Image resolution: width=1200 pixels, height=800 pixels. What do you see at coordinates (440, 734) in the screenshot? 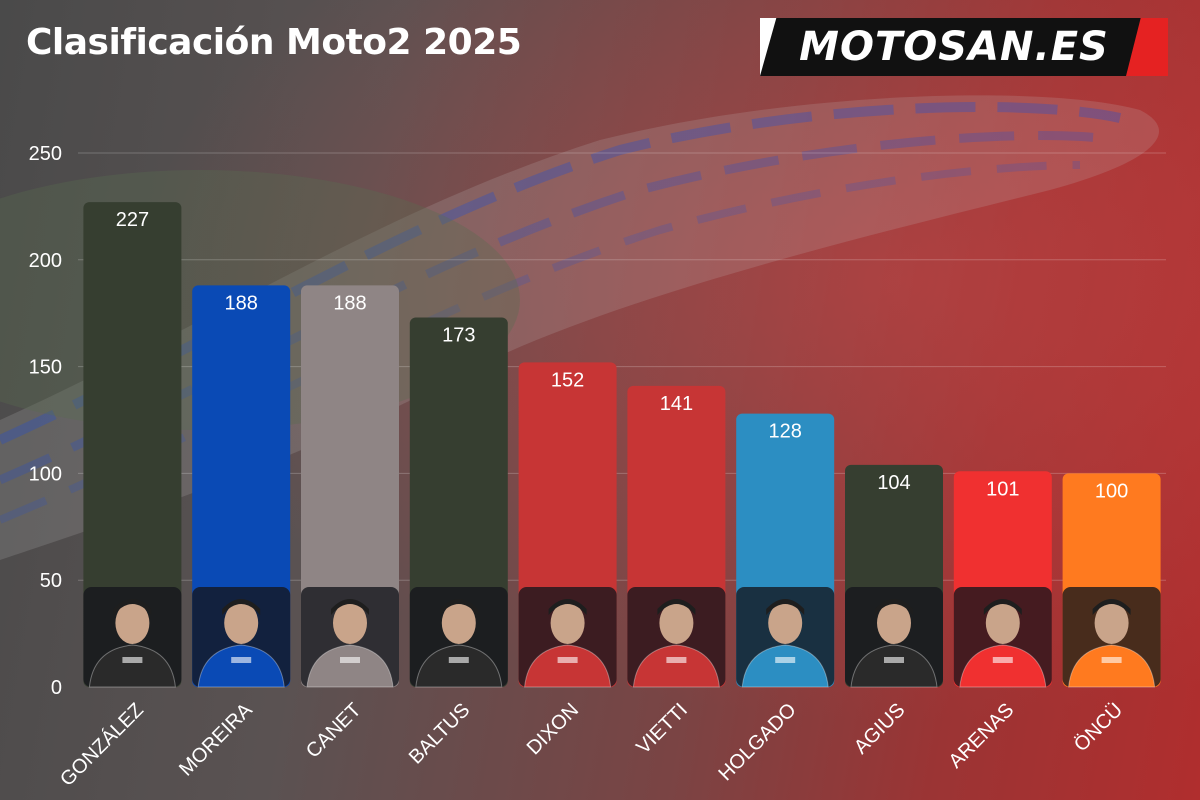
I see `x-tick-label: BALTUS` at bounding box center [440, 734].